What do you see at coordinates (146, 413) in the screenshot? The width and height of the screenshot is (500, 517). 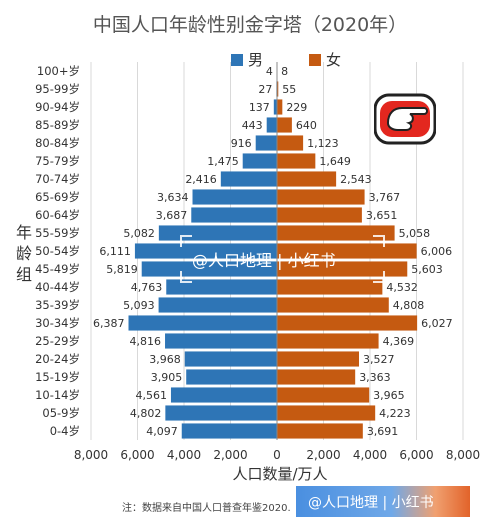 I see `data-label-male: 4,802` at bounding box center [146, 413].